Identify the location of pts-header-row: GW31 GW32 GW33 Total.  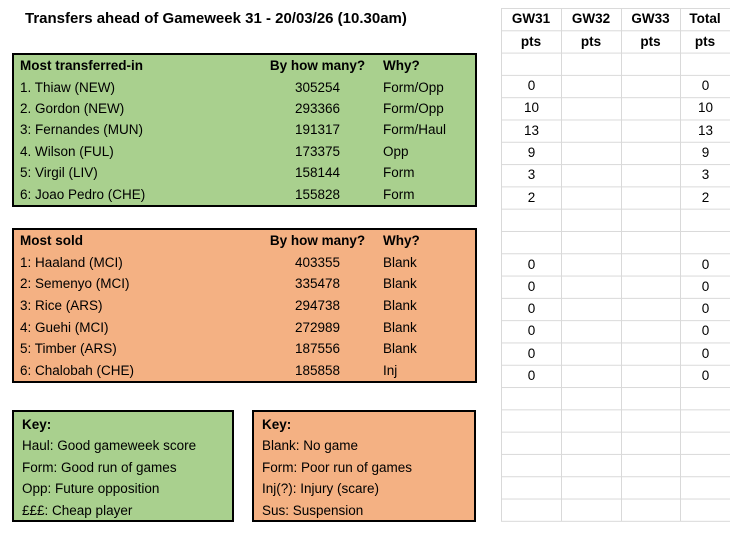
(615, 19).